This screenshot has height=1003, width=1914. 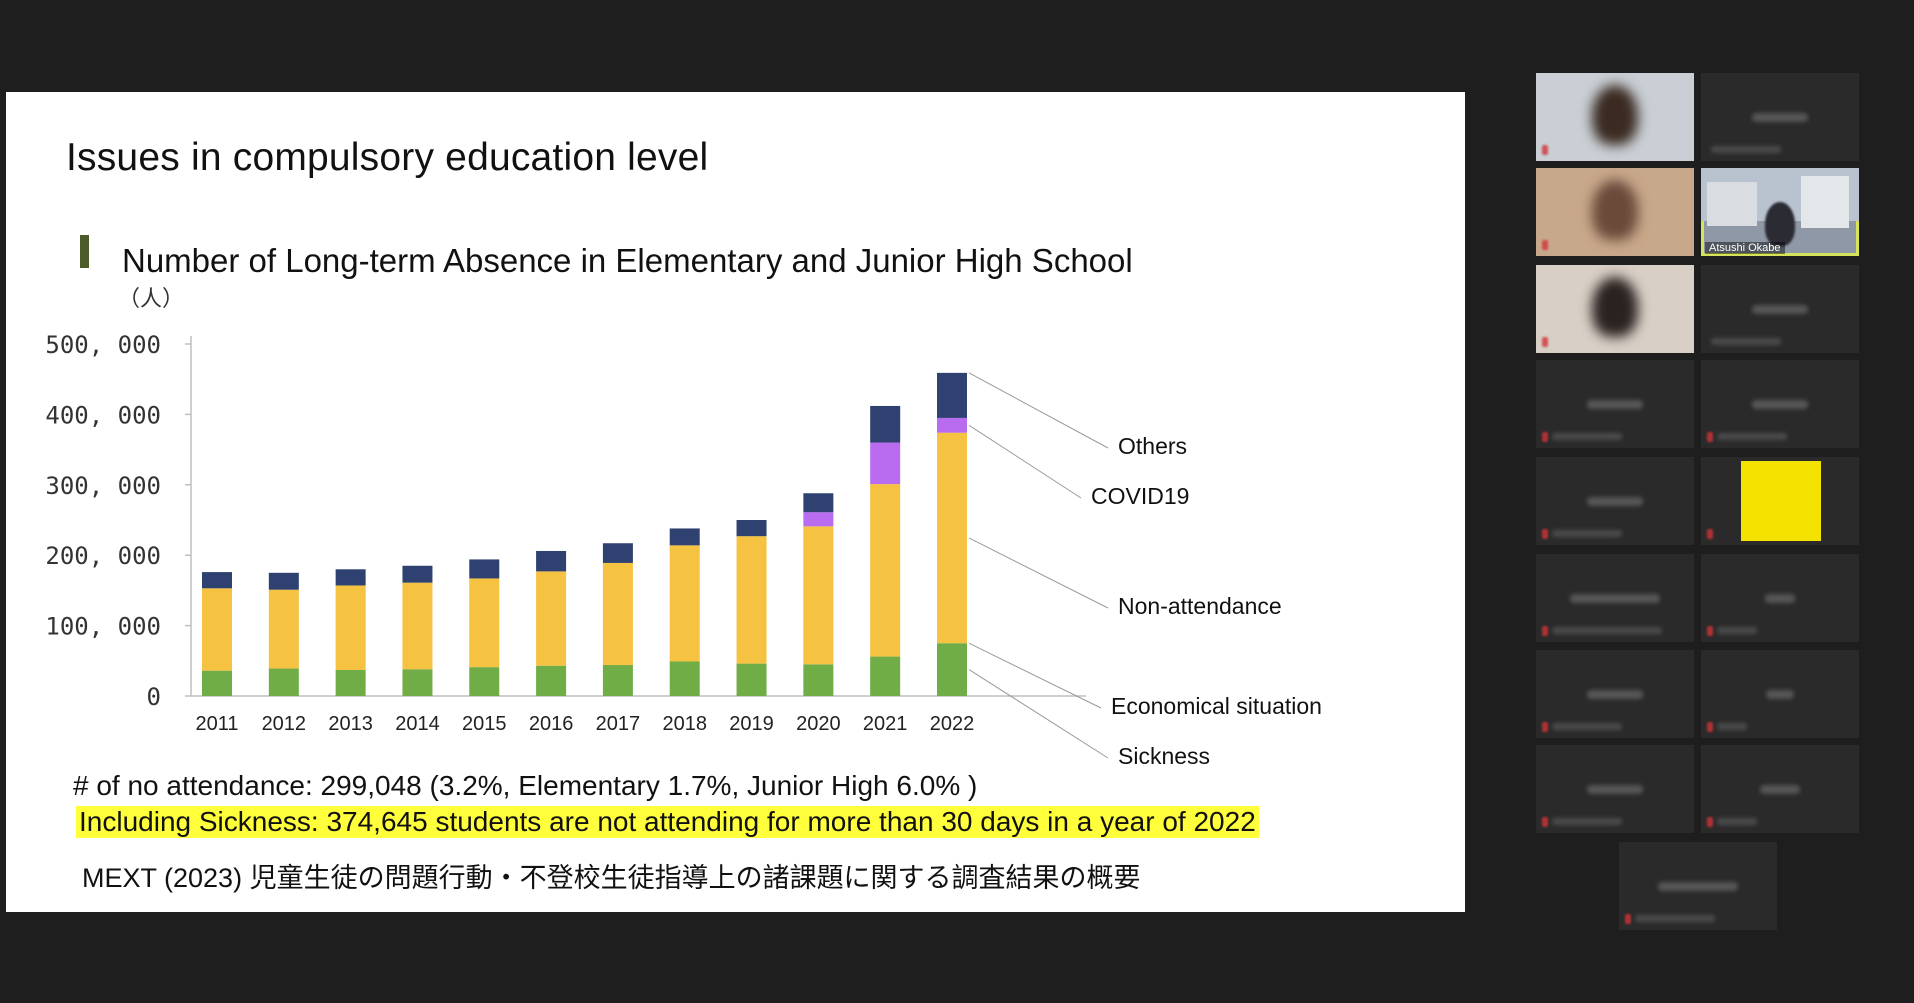 What do you see at coordinates (618, 724) in the screenshot?
I see `x-tick-label: 2017` at bounding box center [618, 724].